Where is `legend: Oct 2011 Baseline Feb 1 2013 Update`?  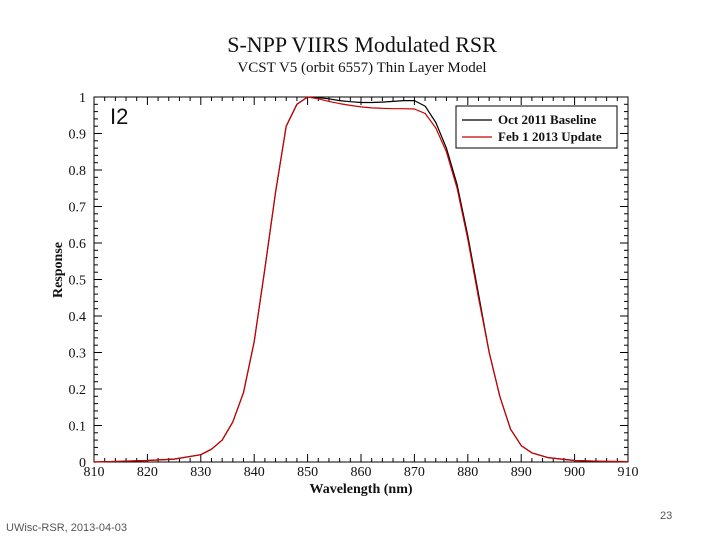 legend: Oct 2011 Baseline Feb 1 2013 Update is located at coordinates (536, 127).